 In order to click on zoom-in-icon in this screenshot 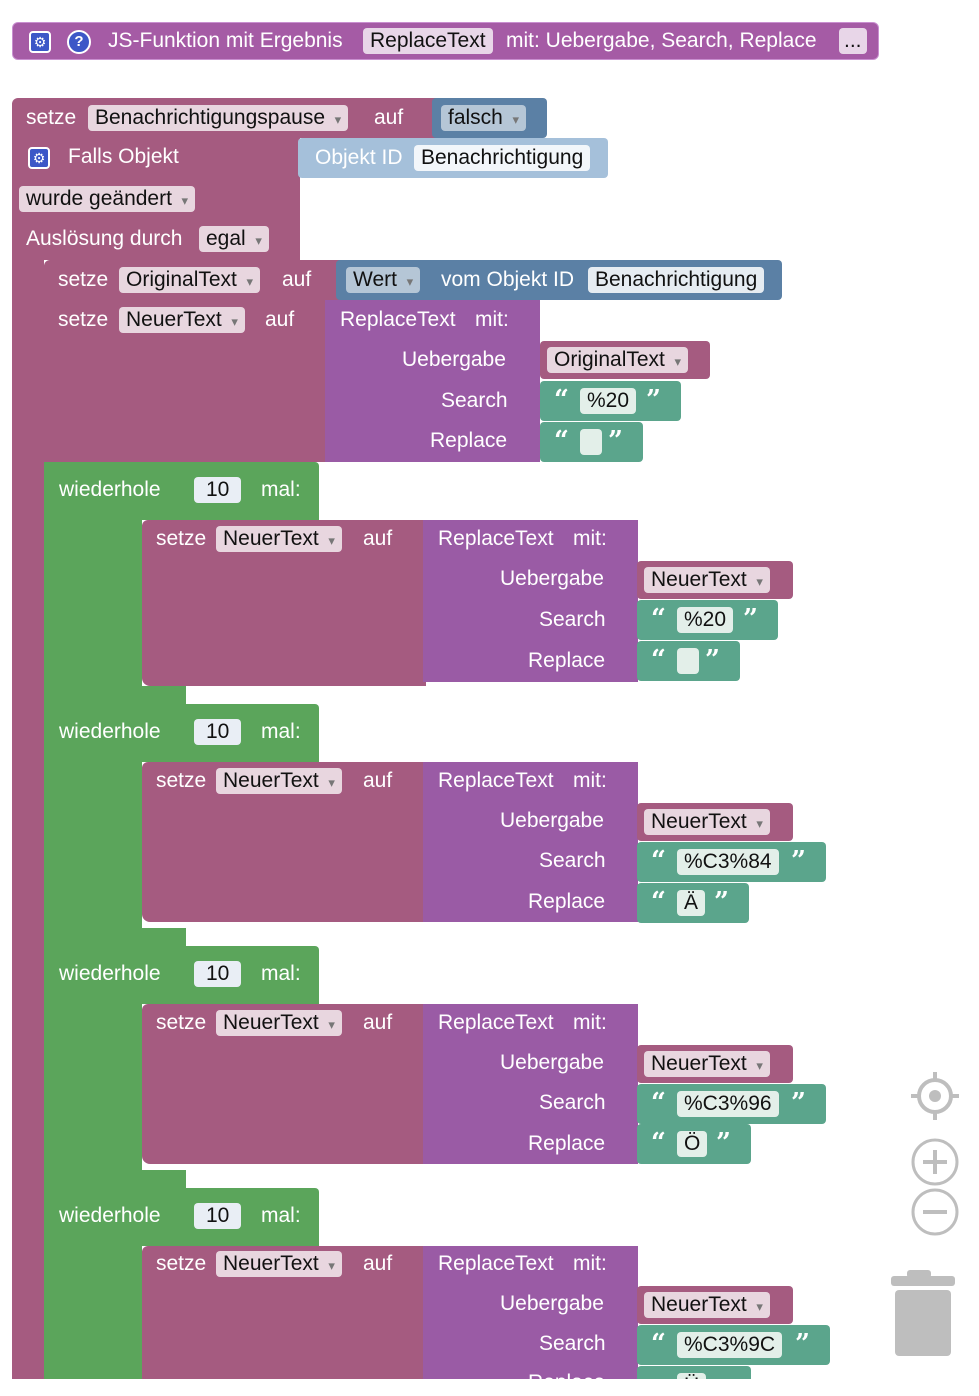, I will do `click(935, 1162)`.